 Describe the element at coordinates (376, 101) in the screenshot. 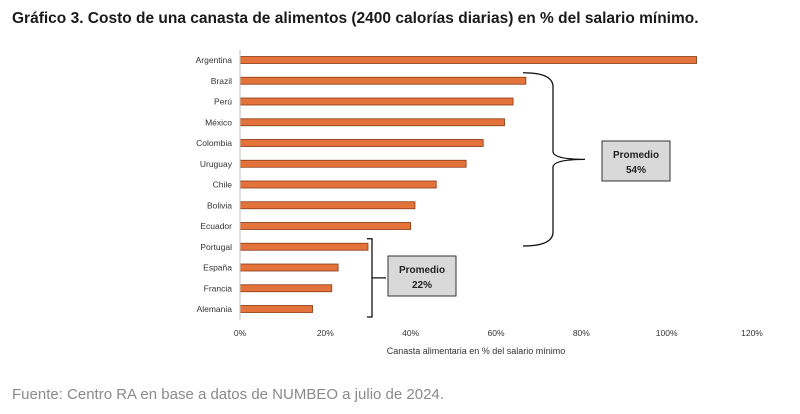

I see `bar-peru` at that location.